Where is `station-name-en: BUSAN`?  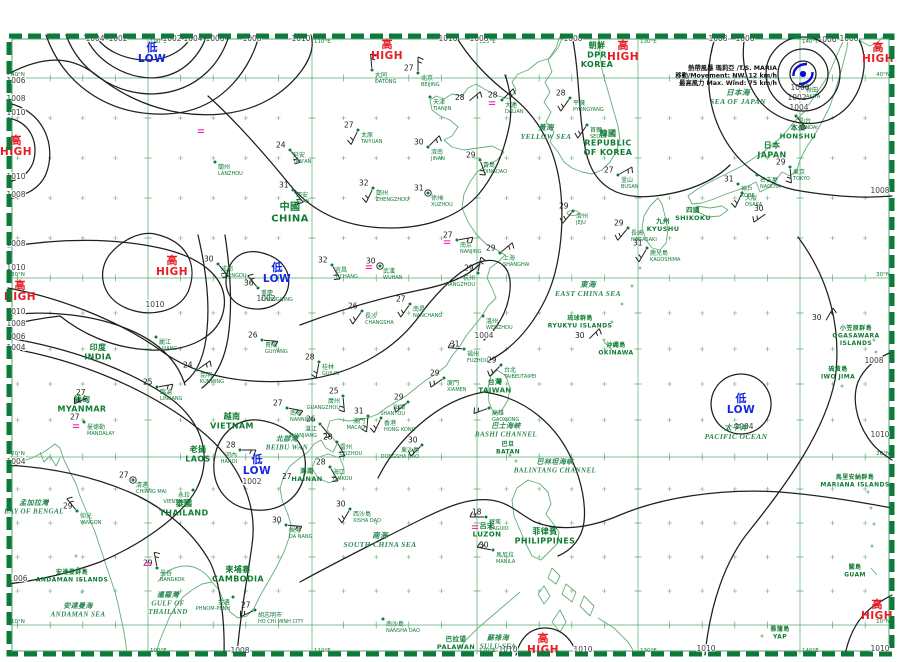
station-name-en: BUSAN is located at coordinates (630, 187).